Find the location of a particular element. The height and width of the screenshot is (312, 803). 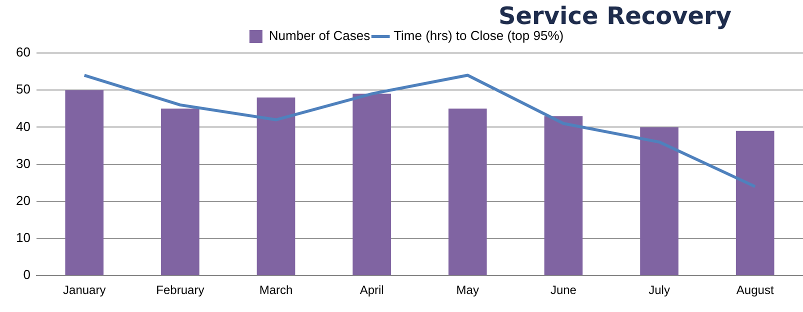

legend-label: Number of Cases is located at coordinates (319, 36).